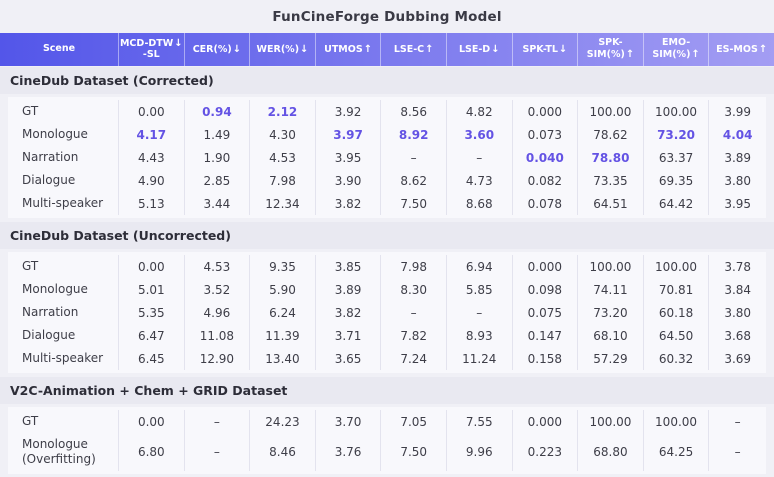 This screenshot has height=477, width=774. What do you see at coordinates (478, 134) in the screenshot?
I see `value-cell: 3.60` at bounding box center [478, 134].